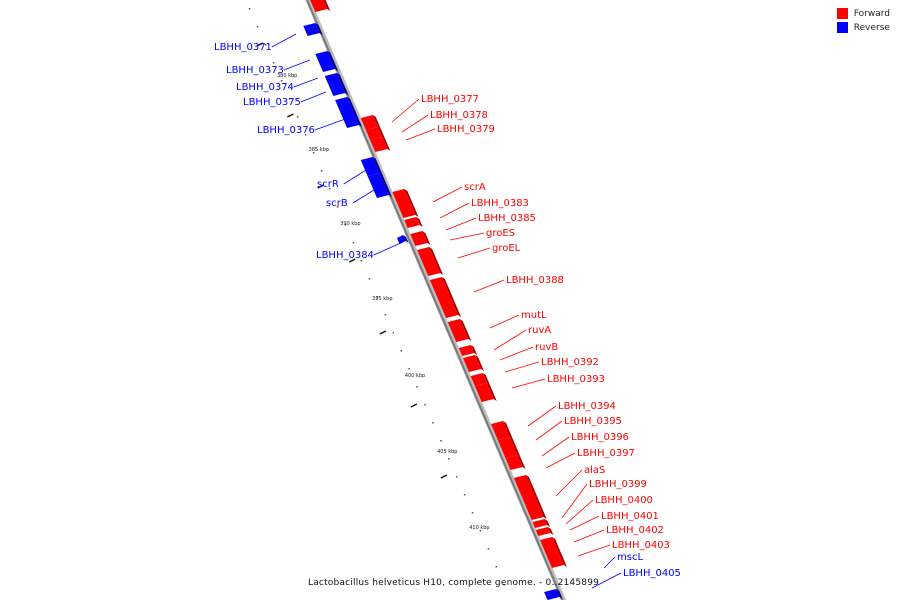 This screenshot has width=900, height=600. I want to click on gene-label-reverse: mscL, so click(630, 557).